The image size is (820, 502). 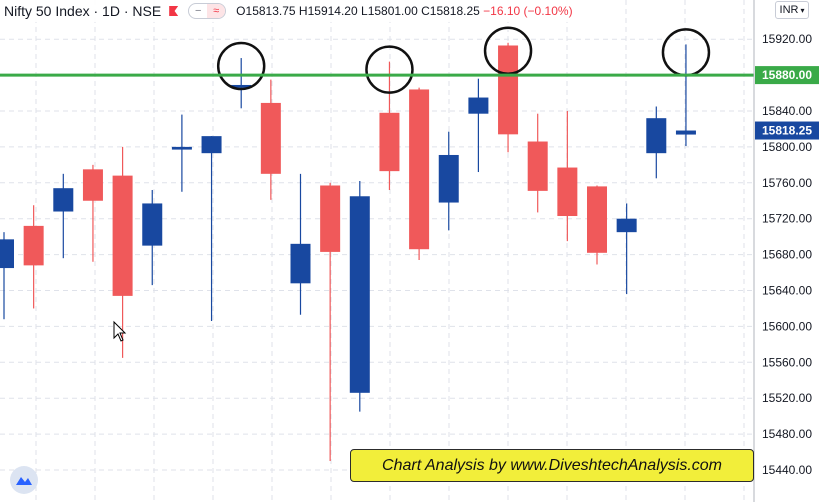 What do you see at coordinates (787, 183) in the screenshot?
I see `price-tick-label: 15760.00` at bounding box center [787, 183].